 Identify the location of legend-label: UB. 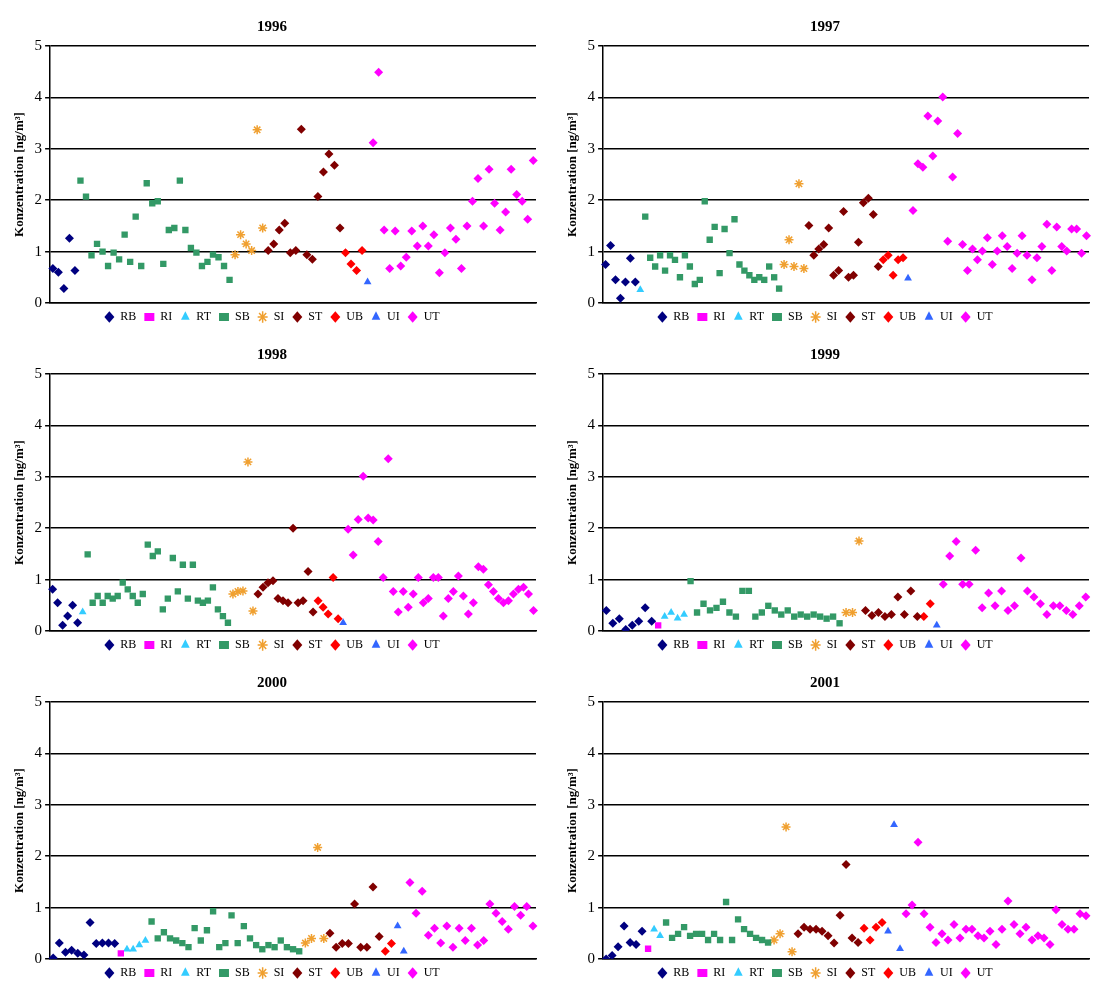
(354, 972).